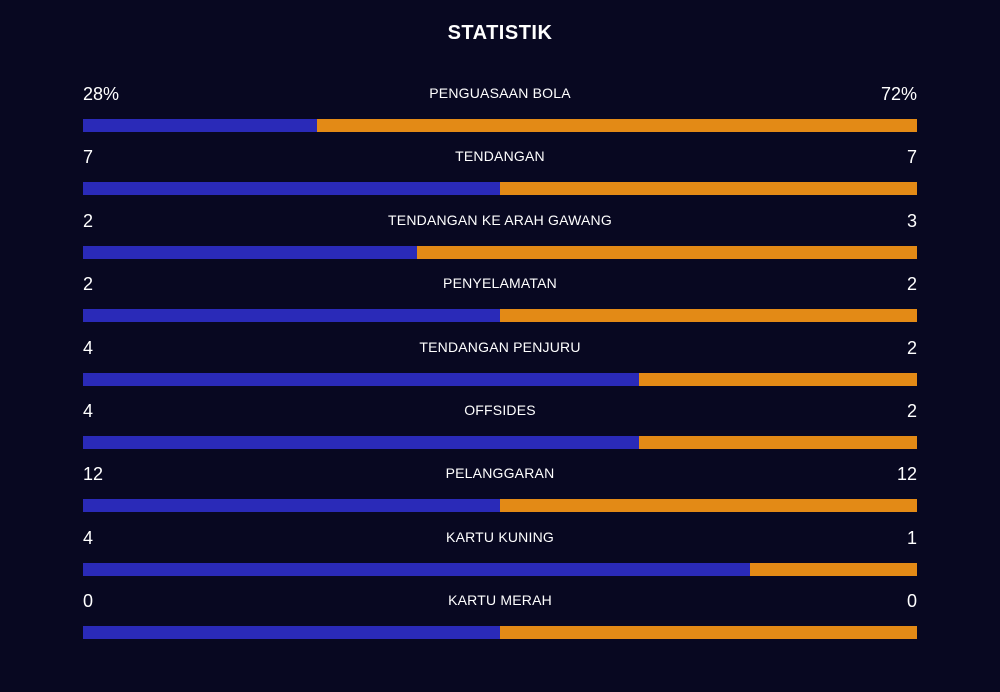 The image size is (1000, 692). What do you see at coordinates (500, 555) in the screenshot?
I see `stat-row: 4 KARTU KUNING 1` at bounding box center [500, 555].